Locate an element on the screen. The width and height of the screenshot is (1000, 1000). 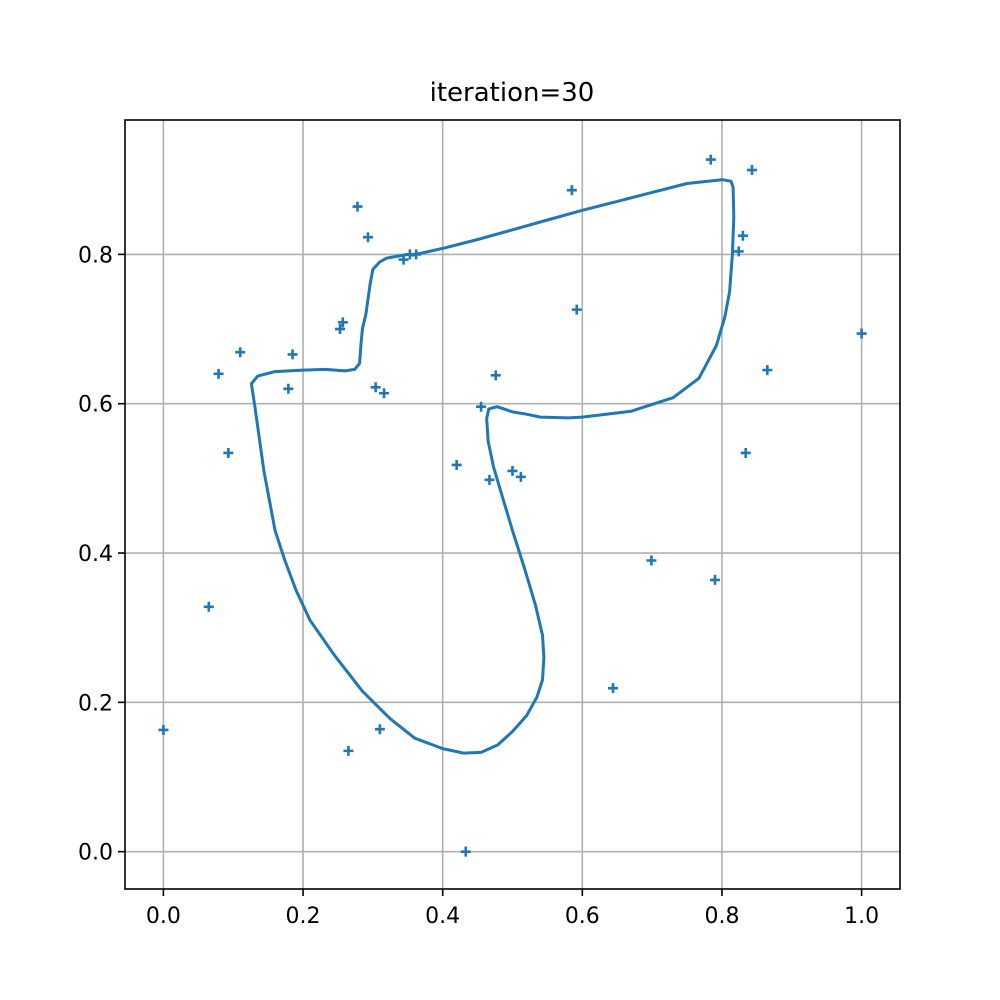
y-tick-label: 0.0 is located at coordinates (95, 853).